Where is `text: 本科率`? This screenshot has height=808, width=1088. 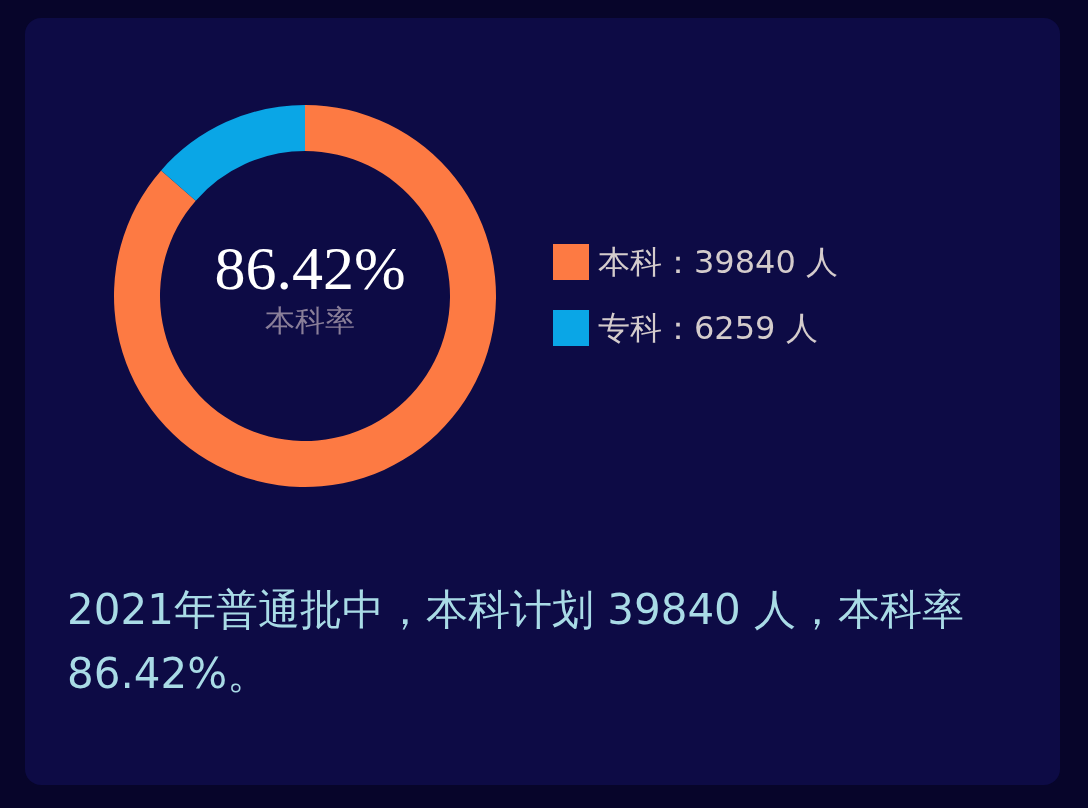 text: 本科率 is located at coordinates (310, 320).